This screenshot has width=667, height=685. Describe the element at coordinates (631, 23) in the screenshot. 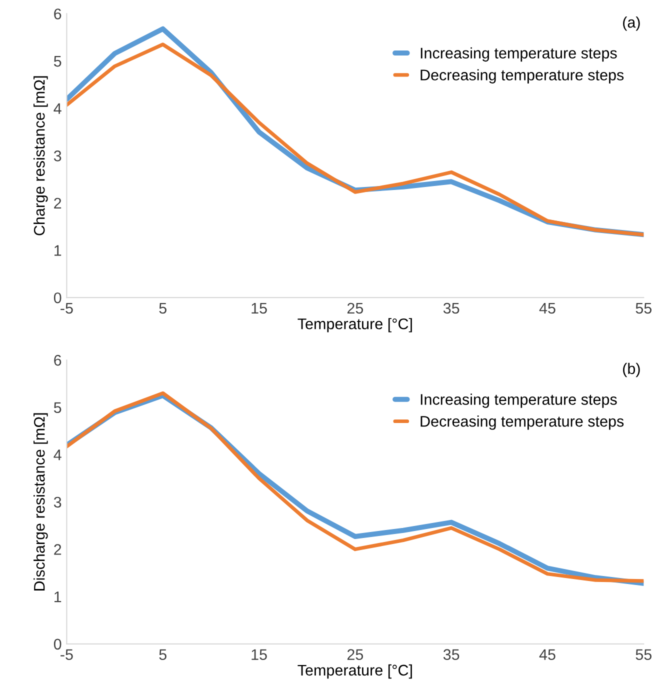

I see `annotation: (a)` at that location.